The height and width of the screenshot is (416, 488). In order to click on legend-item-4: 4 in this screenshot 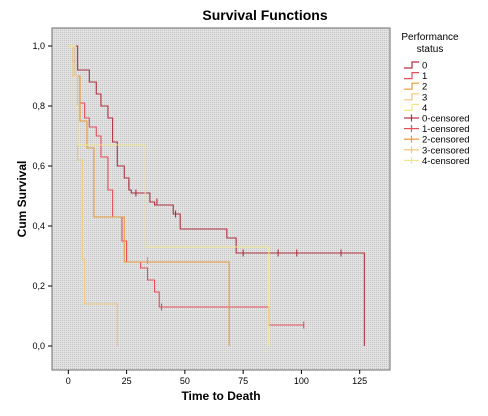, I will do `click(415, 108)`.